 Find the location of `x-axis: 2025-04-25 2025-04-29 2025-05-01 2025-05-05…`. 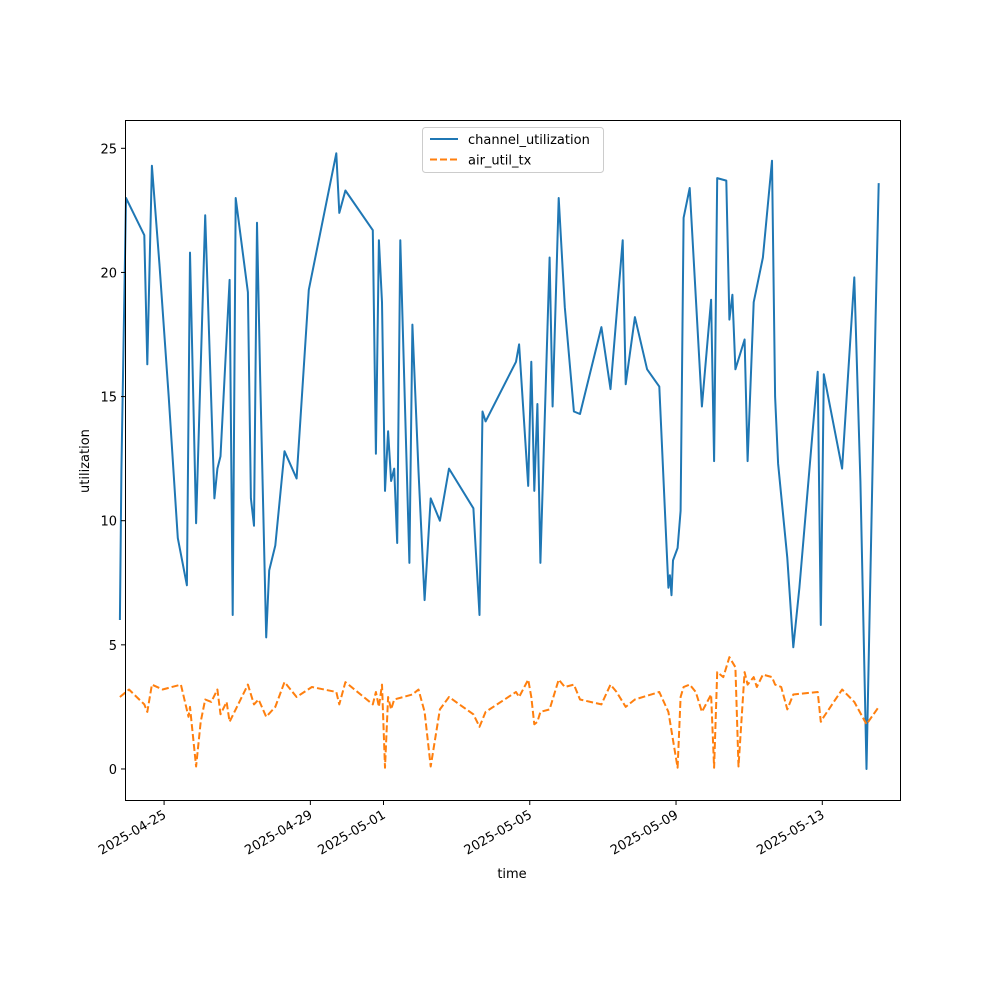

x-axis: 2025-04-25 2025-04-29 2025-05-01 2025-05-05… is located at coordinates (461, 829).